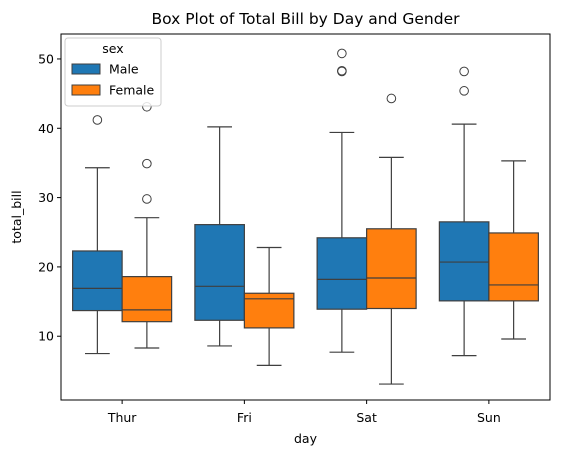 The height and width of the screenshot is (459, 563). I want to click on x-axis-label: day, so click(306, 438).